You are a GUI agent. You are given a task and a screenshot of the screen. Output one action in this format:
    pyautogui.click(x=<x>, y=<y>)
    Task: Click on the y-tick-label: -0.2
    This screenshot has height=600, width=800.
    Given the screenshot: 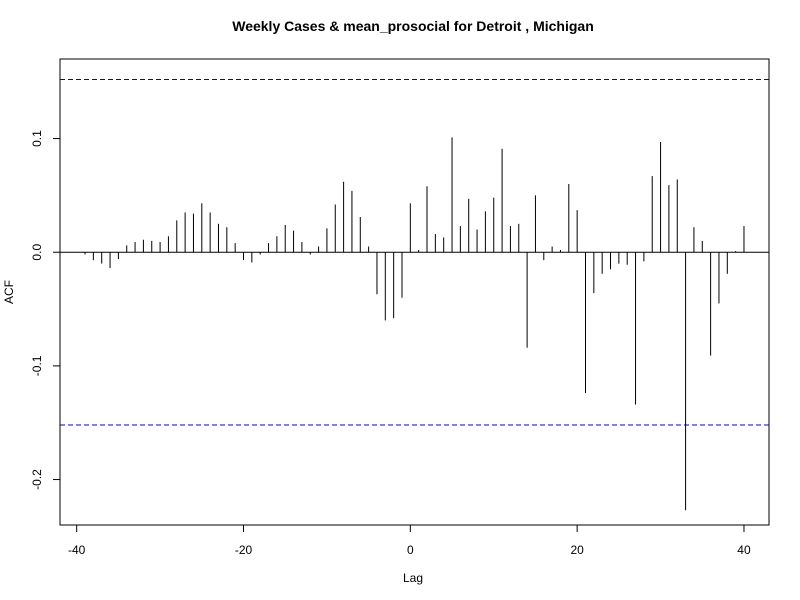 What is the action you would take?
    pyautogui.click(x=37, y=479)
    